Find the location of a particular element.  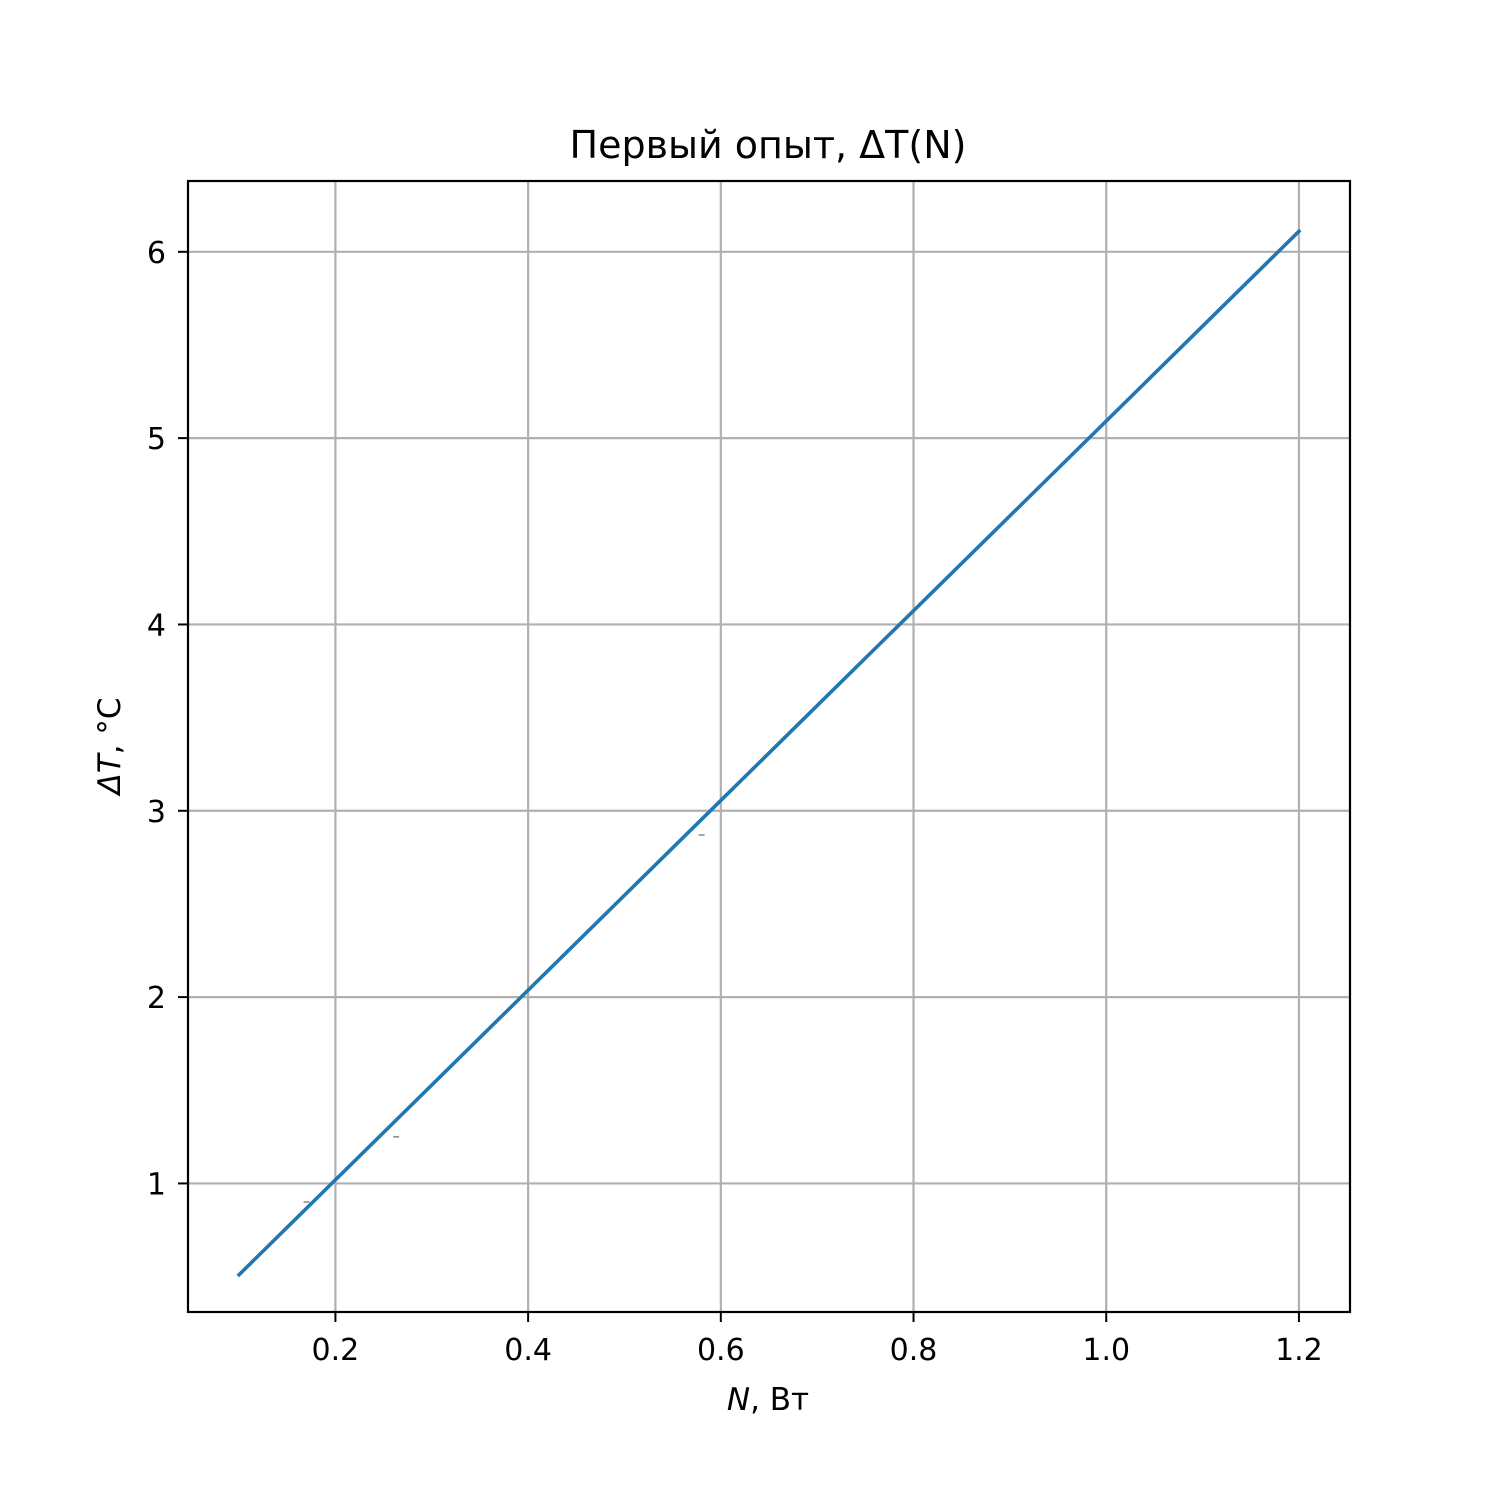

x-tick-label: 0.6 is located at coordinates (721, 1350).